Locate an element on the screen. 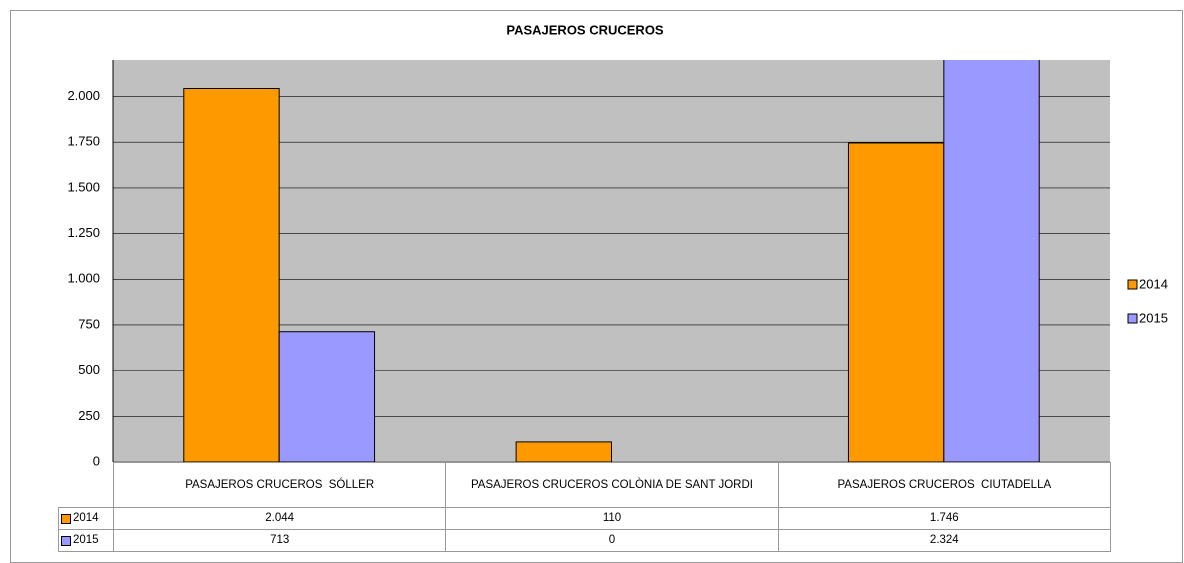  y-tick-label: 750 is located at coordinates (89, 323).